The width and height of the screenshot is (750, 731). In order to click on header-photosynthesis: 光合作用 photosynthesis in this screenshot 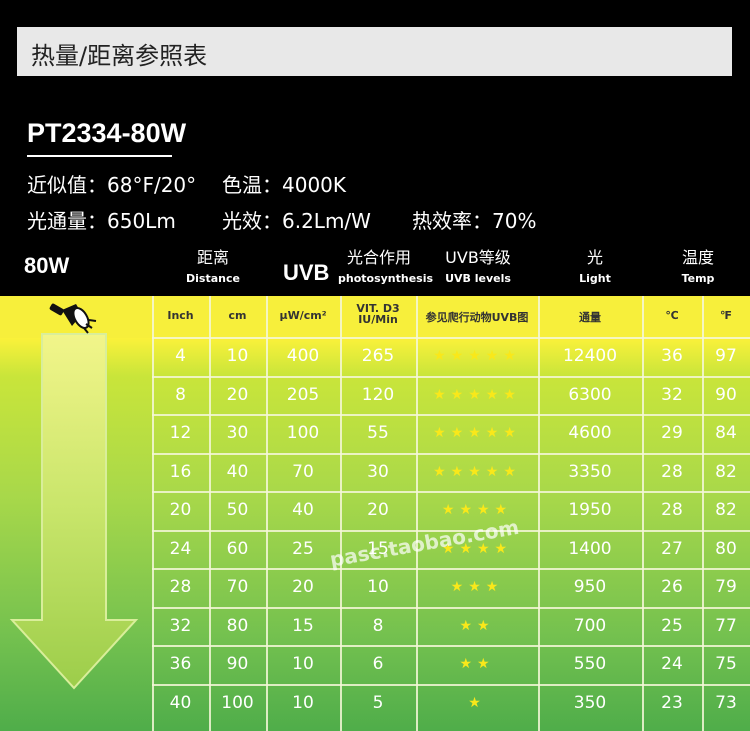, I will do `click(385, 266)`.